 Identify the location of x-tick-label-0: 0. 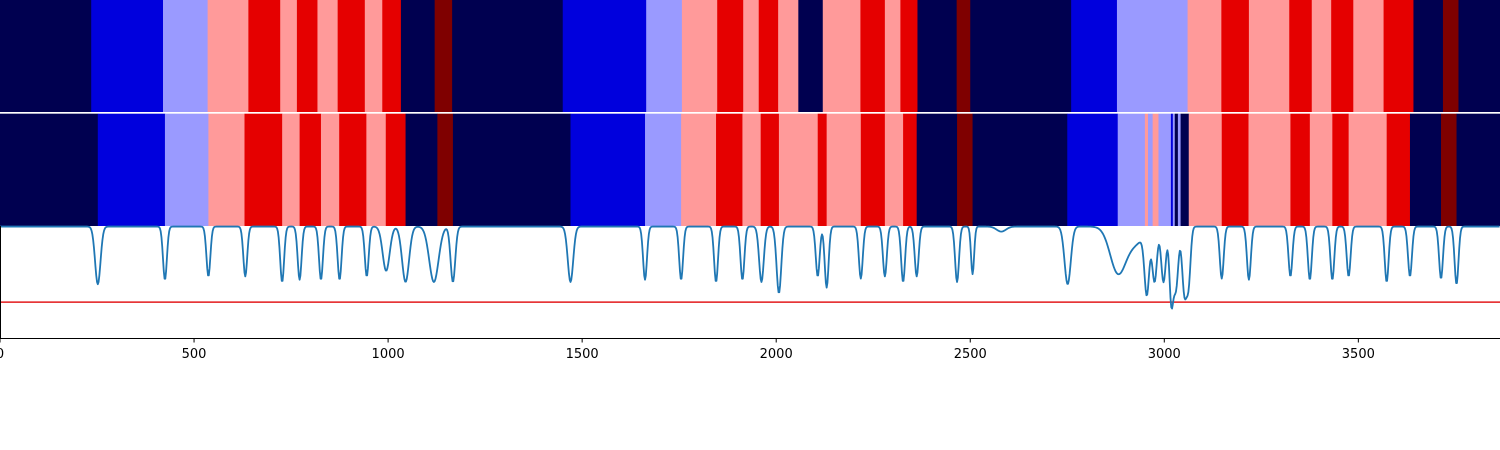
(2, 354).